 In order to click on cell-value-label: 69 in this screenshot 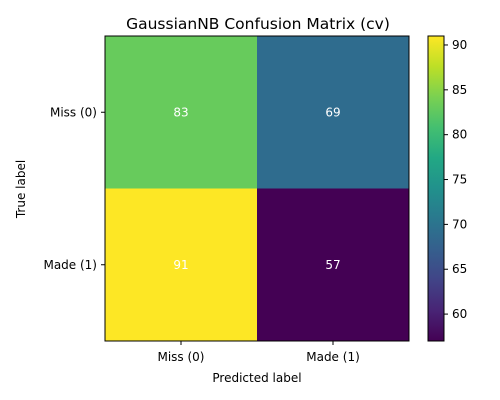, I will do `click(332, 112)`.